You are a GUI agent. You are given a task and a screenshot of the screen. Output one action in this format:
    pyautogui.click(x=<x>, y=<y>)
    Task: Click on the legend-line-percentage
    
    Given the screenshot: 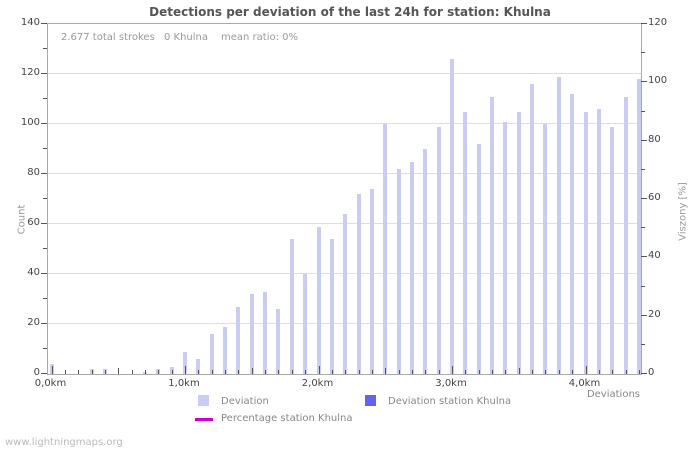 What is the action you would take?
    pyautogui.click(x=204, y=419)
    